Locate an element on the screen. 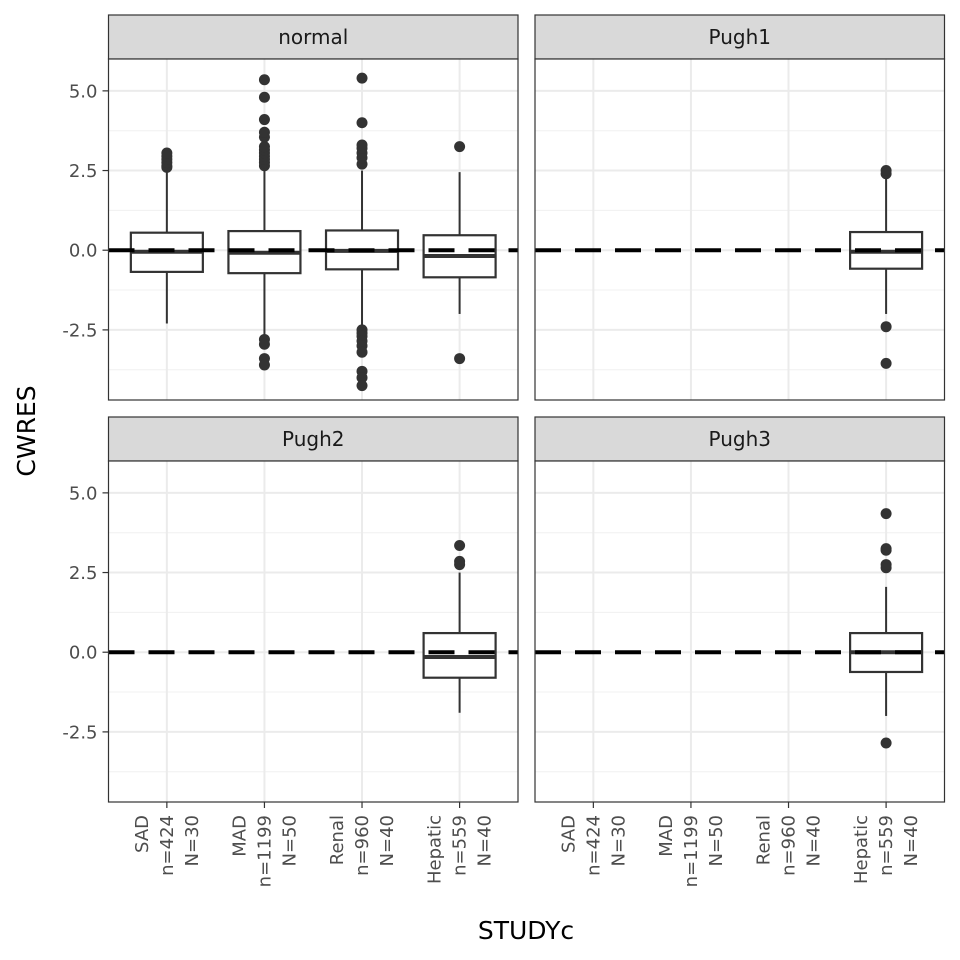  x-axis-title: STUDYc is located at coordinates (526, 930).